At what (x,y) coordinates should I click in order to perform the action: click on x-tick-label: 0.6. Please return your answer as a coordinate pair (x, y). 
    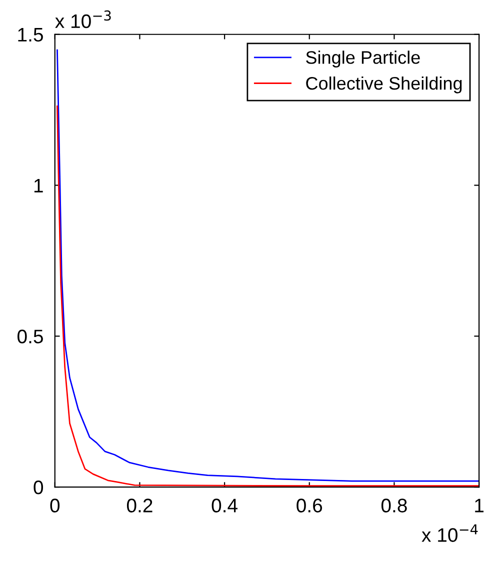
    Looking at the image, I should click on (309, 505).